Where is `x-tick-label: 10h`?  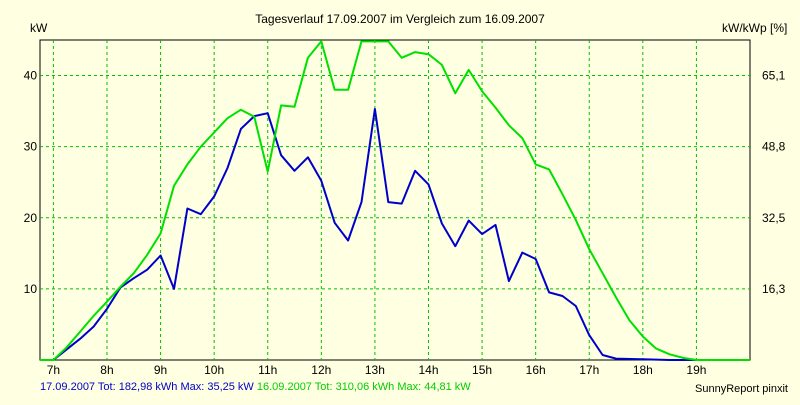 x-tick-label: 10h is located at coordinates (214, 370).